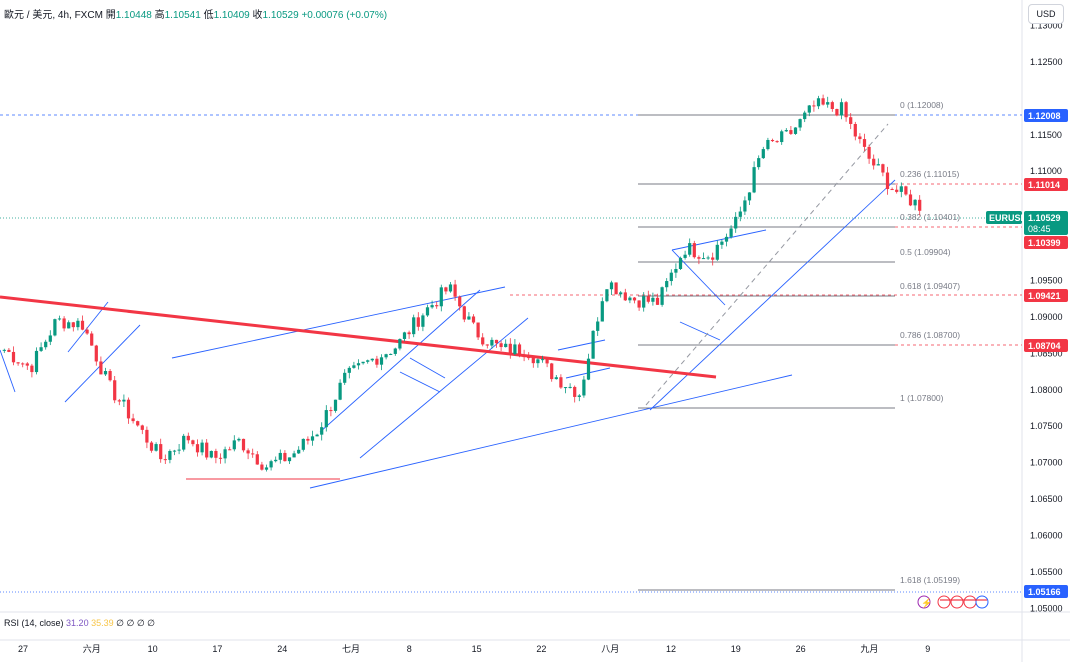 The image size is (1070, 667). Describe the element at coordinates (1046, 572) in the screenshot. I see `price-tick: 1.05500` at that location.